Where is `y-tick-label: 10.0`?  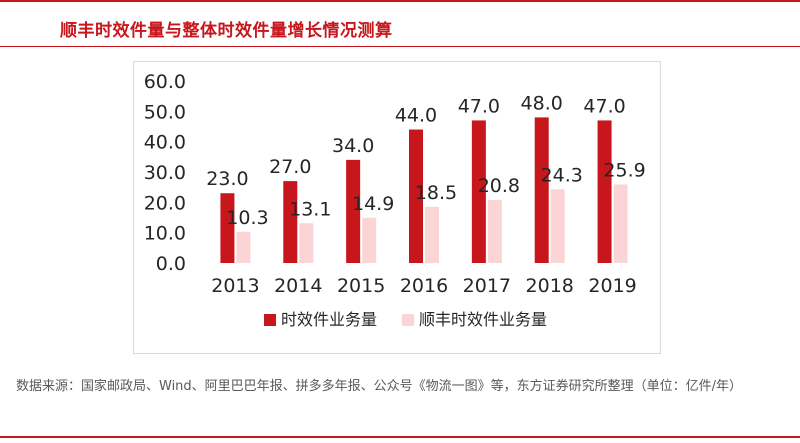 y-tick-label: 10.0 is located at coordinates (165, 234).